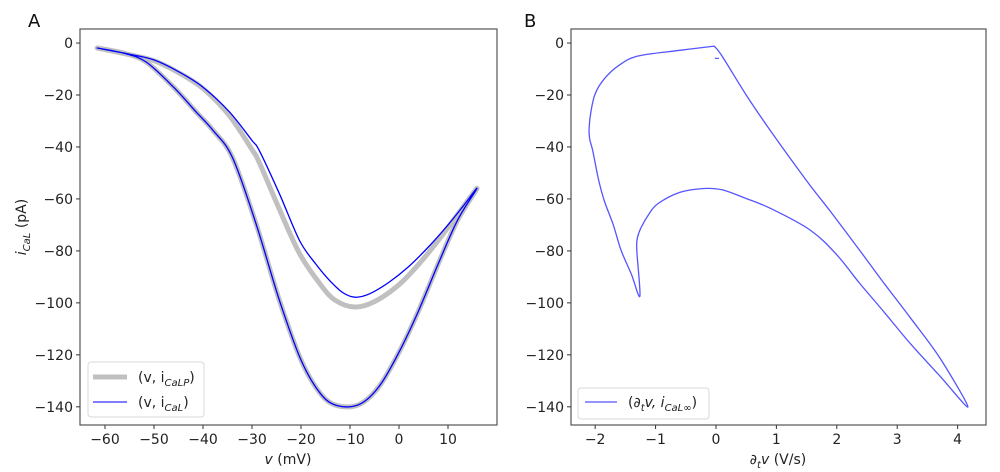 This screenshot has height=472, width=1000. What do you see at coordinates (957, 440) in the screenshot?
I see `x-tick-label: 4` at bounding box center [957, 440].